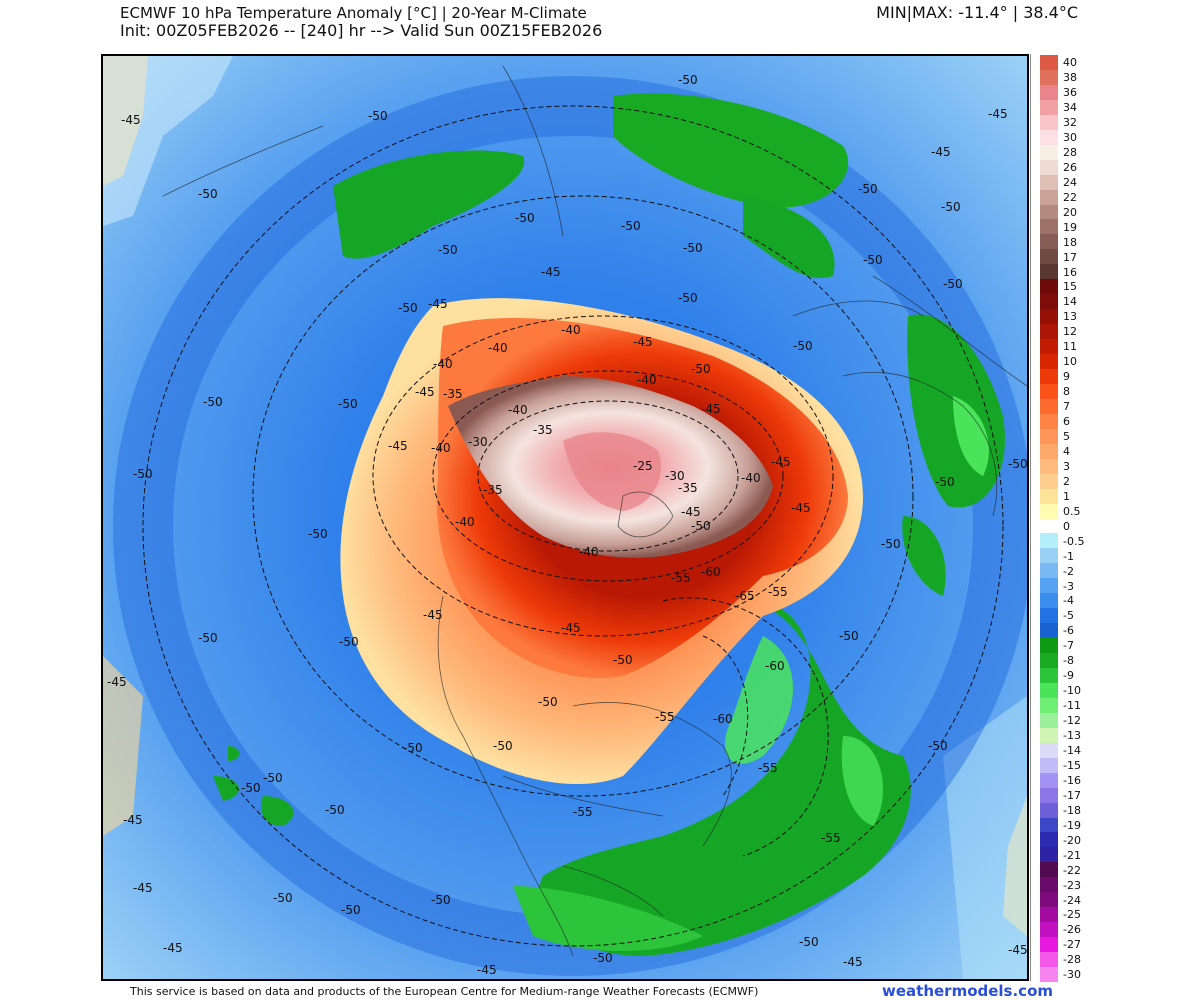 The width and height of the screenshot is (1204, 1000). I want to click on contour-label: -25, so click(643, 466).